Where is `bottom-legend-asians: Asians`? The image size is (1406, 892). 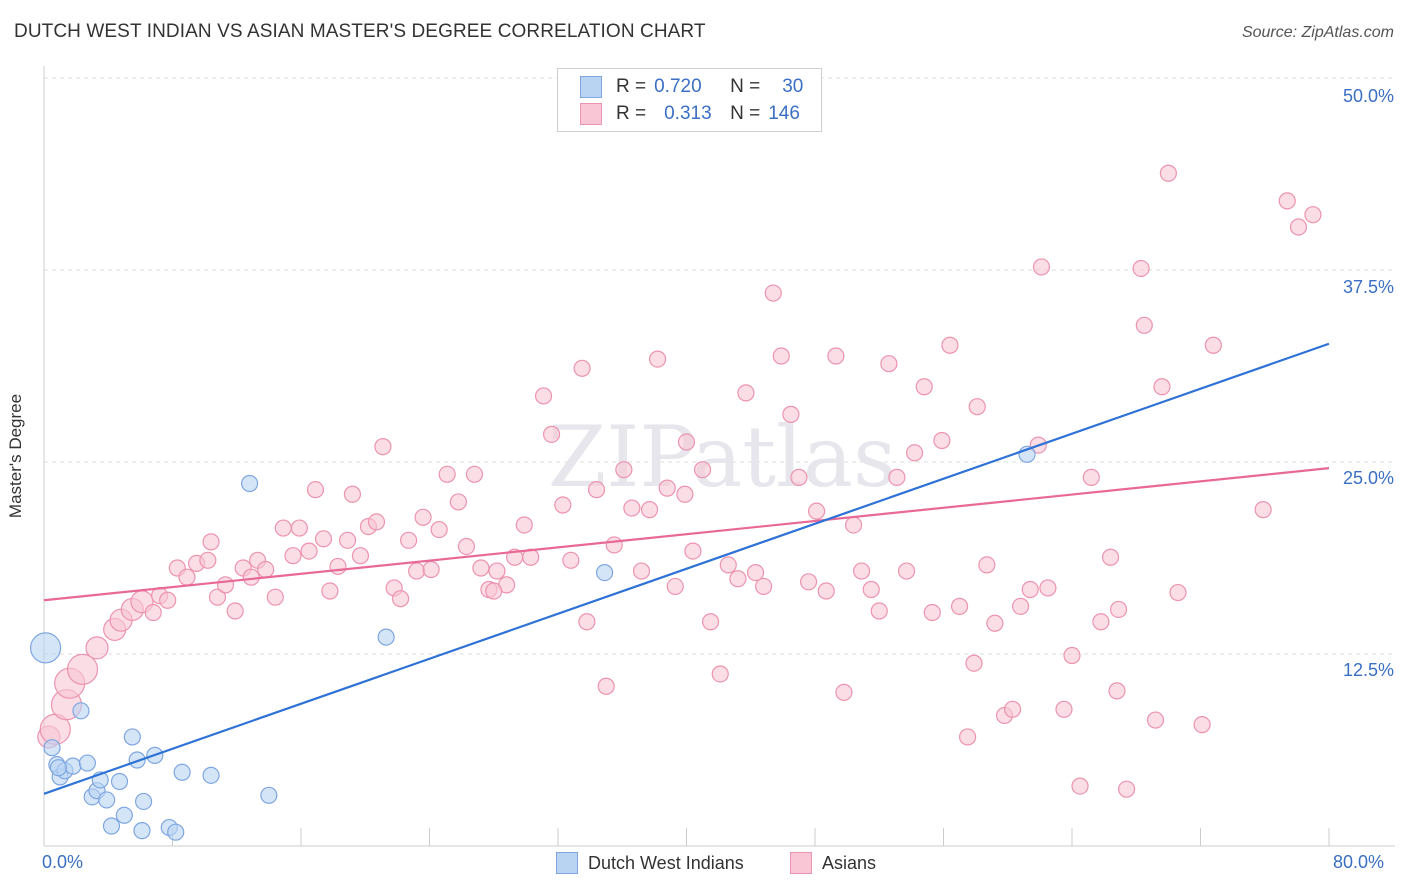 bottom-legend-asians: Asians is located at coordinates (833, 863).